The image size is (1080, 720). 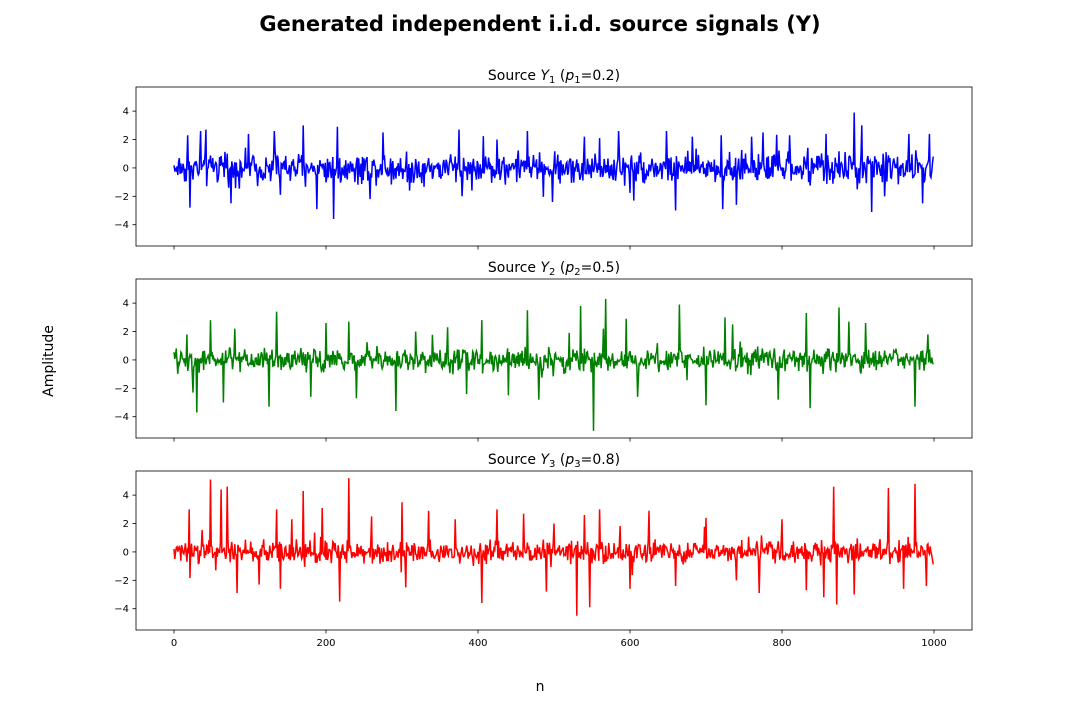 I want to click on x-axis-label: n, so click(x=540, y=687).